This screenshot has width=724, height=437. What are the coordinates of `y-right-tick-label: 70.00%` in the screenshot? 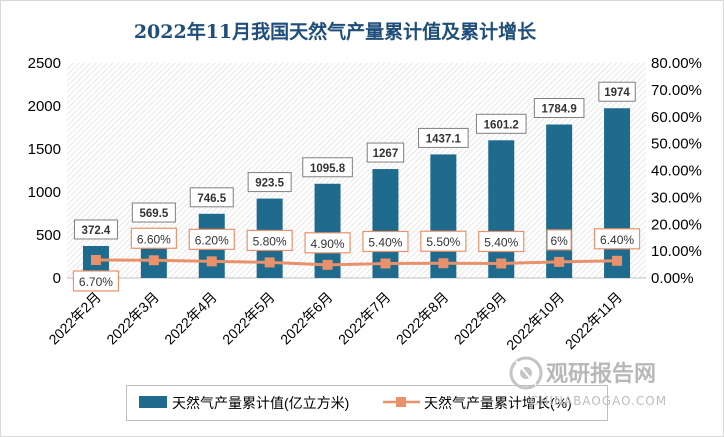 It's located at (676, 90).